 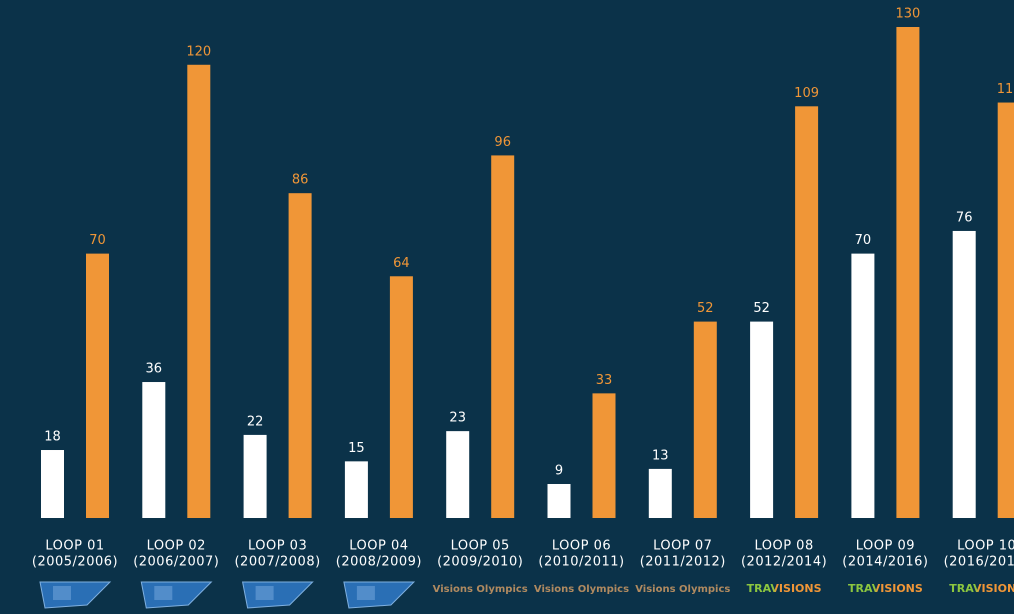 What do you see at coordinates (176, 562) in the screenshot?
I see `x-tick-sublabel: (2006/2007)` at bounding box center [176, 562].